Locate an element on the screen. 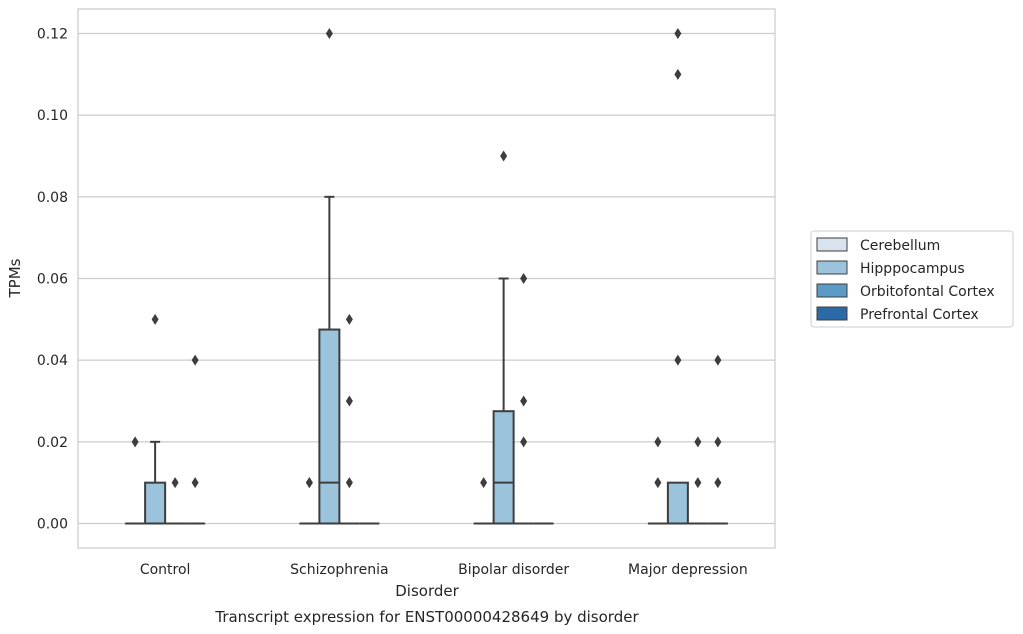 The height and width of the screenshot is (634, 1023). y-tick-label: 0.06 is located at coordinates (52, 280).